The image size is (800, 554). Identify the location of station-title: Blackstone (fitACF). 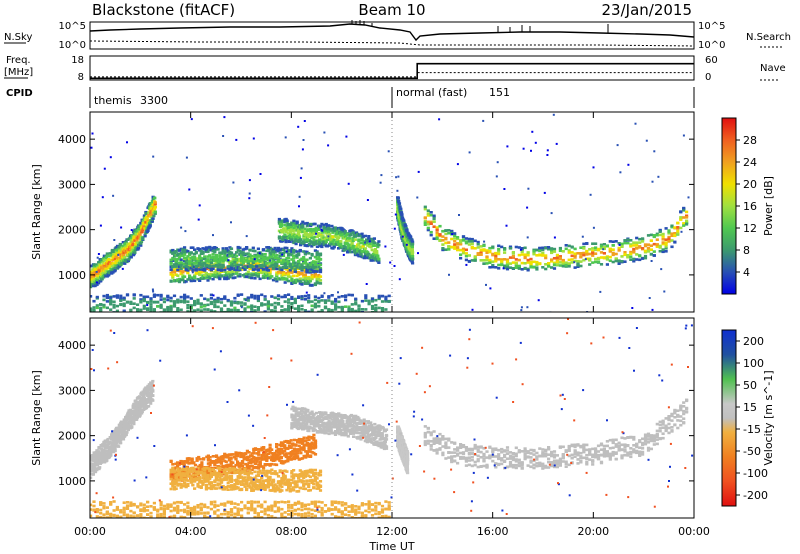
(163, 10).